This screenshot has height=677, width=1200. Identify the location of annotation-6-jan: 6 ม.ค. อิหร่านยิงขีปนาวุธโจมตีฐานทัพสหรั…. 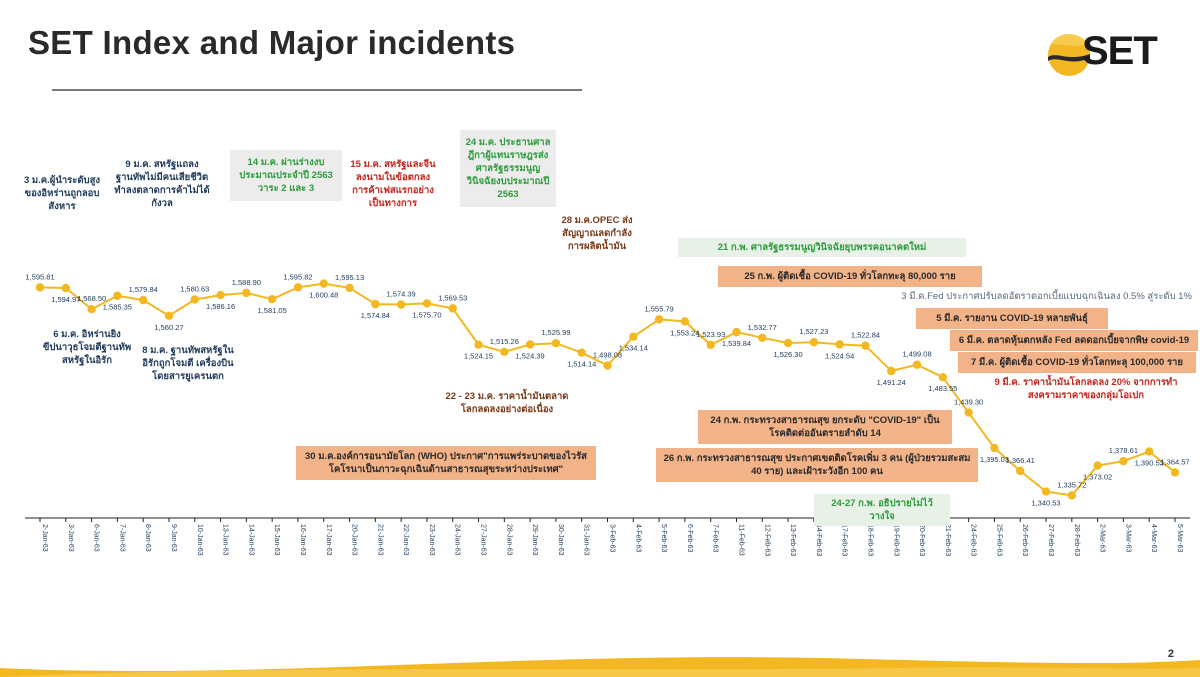
(87, 347).